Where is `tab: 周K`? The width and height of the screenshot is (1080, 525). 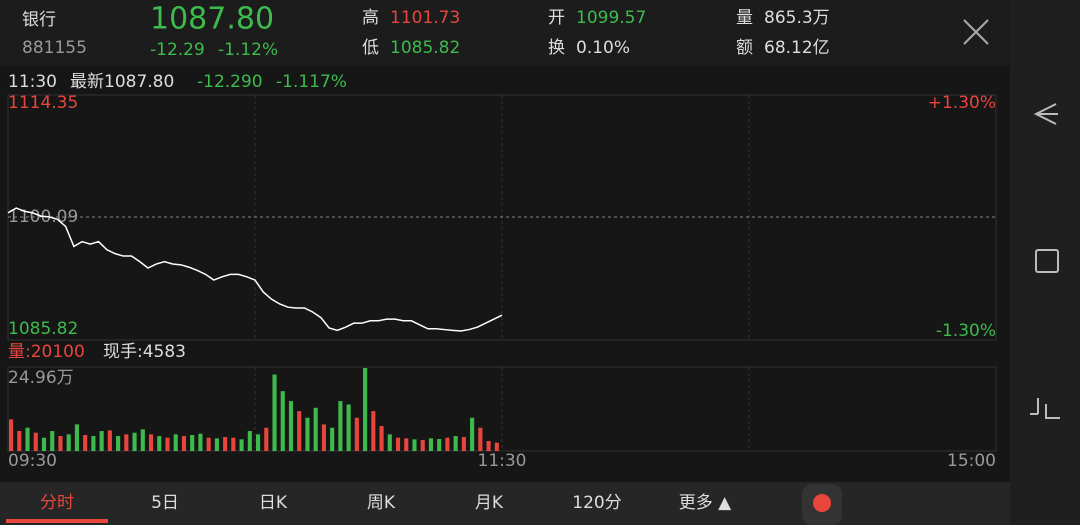 tab: 周K is located at coordinates (381, 503).